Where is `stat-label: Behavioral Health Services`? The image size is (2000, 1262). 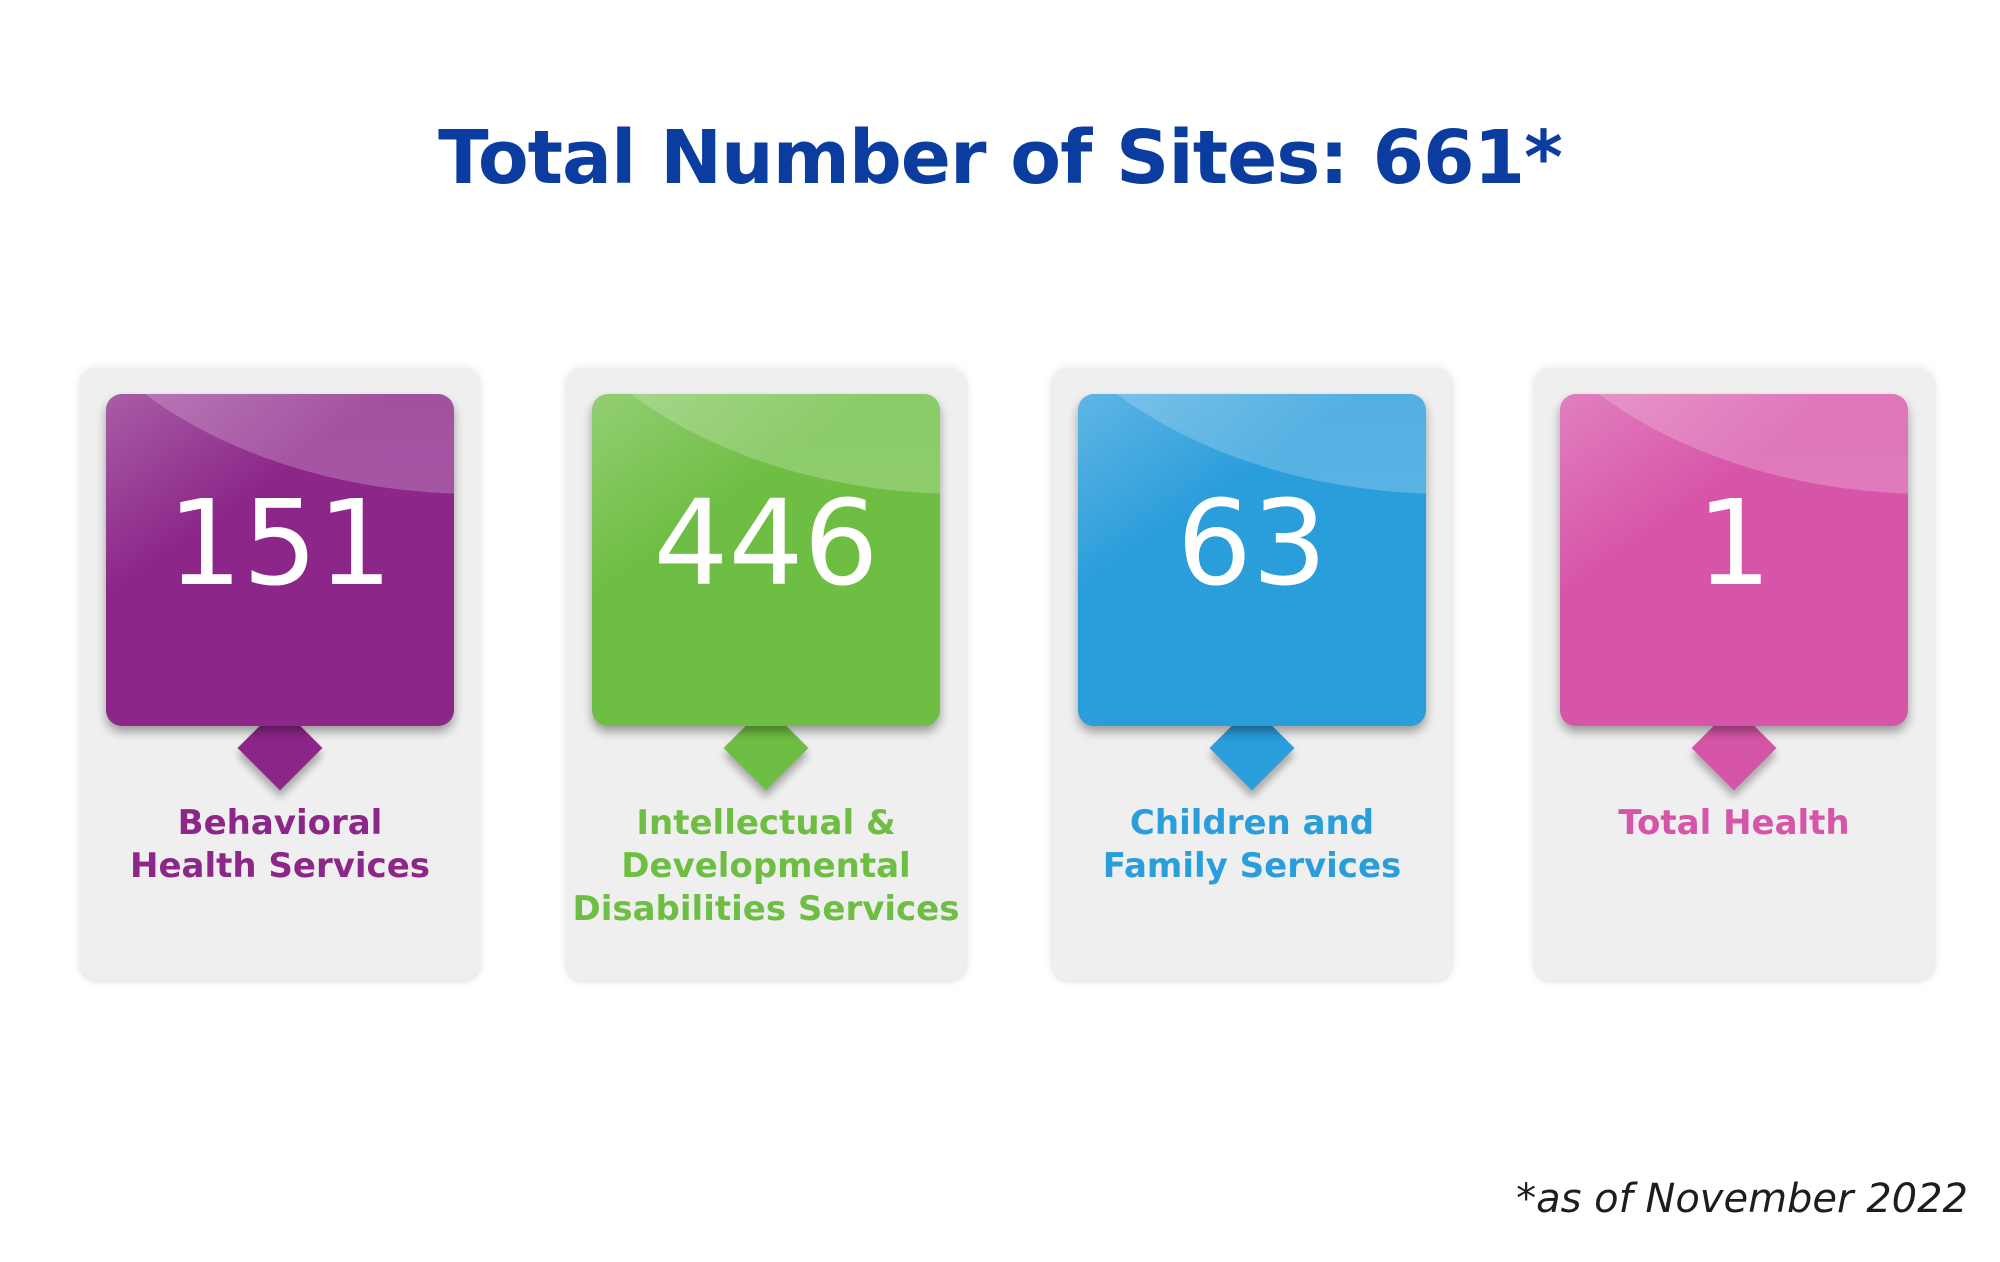 stat-label: Behavioral Health Services is located at coordinates (280, 844).